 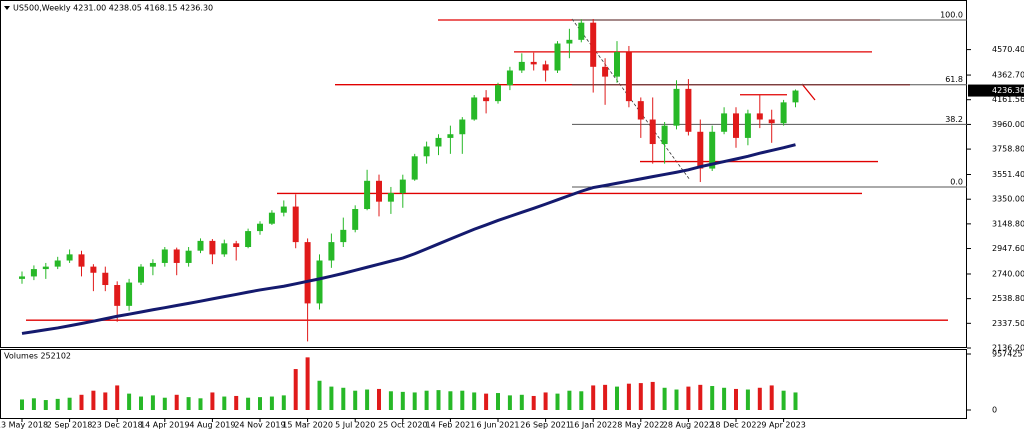 What do you see at coordinates (808, 92) in the screenshot?
I see `arrow` at bounding box center [808, 92].